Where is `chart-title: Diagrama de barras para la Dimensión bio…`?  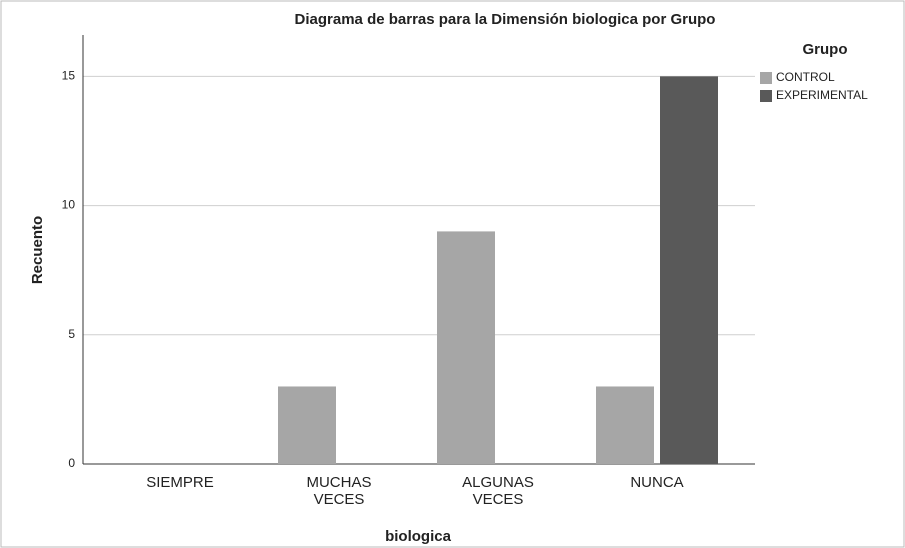 chart-title: Diagrama de barras para la Dimensión bio… is located at coordinates (505, 19).